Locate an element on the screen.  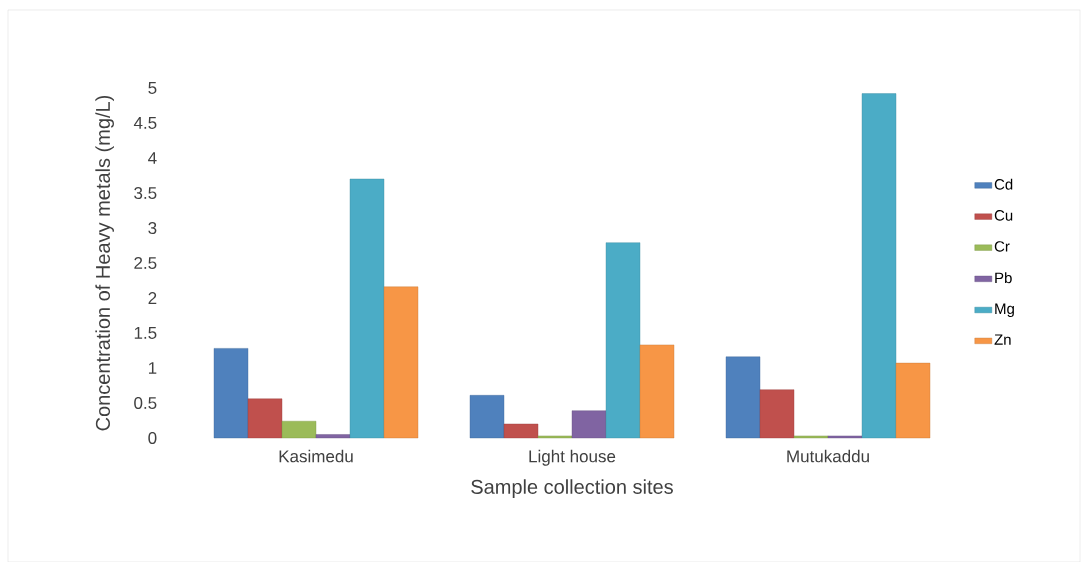
y-tick-label: 4 is located at coordinates (152, 158).